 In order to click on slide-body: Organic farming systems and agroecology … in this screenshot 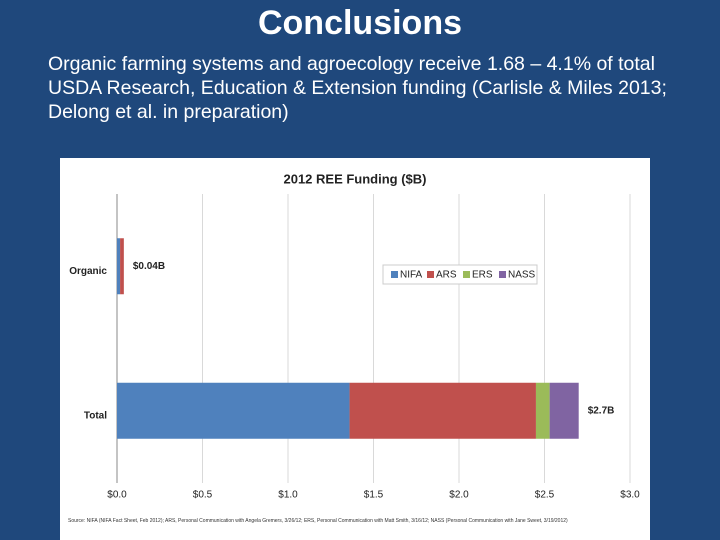, I will do `click(357, 88)`.